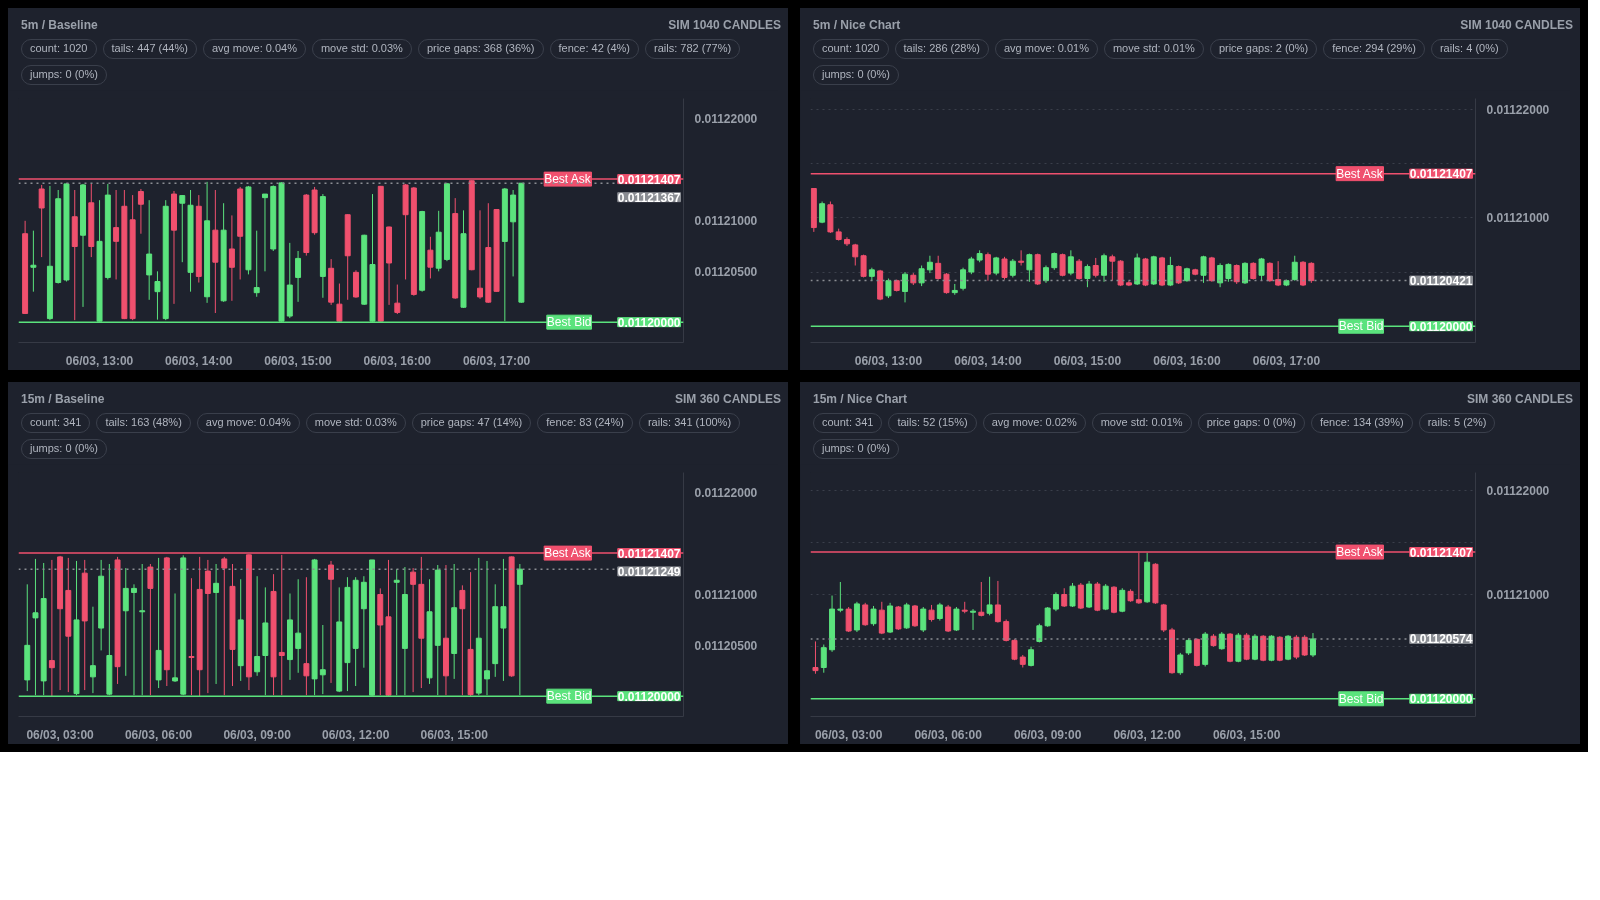  Describe the element at coordinates (471, 423) in the screenshot. I see `text: price gaps: 47 (14%)` at that location.